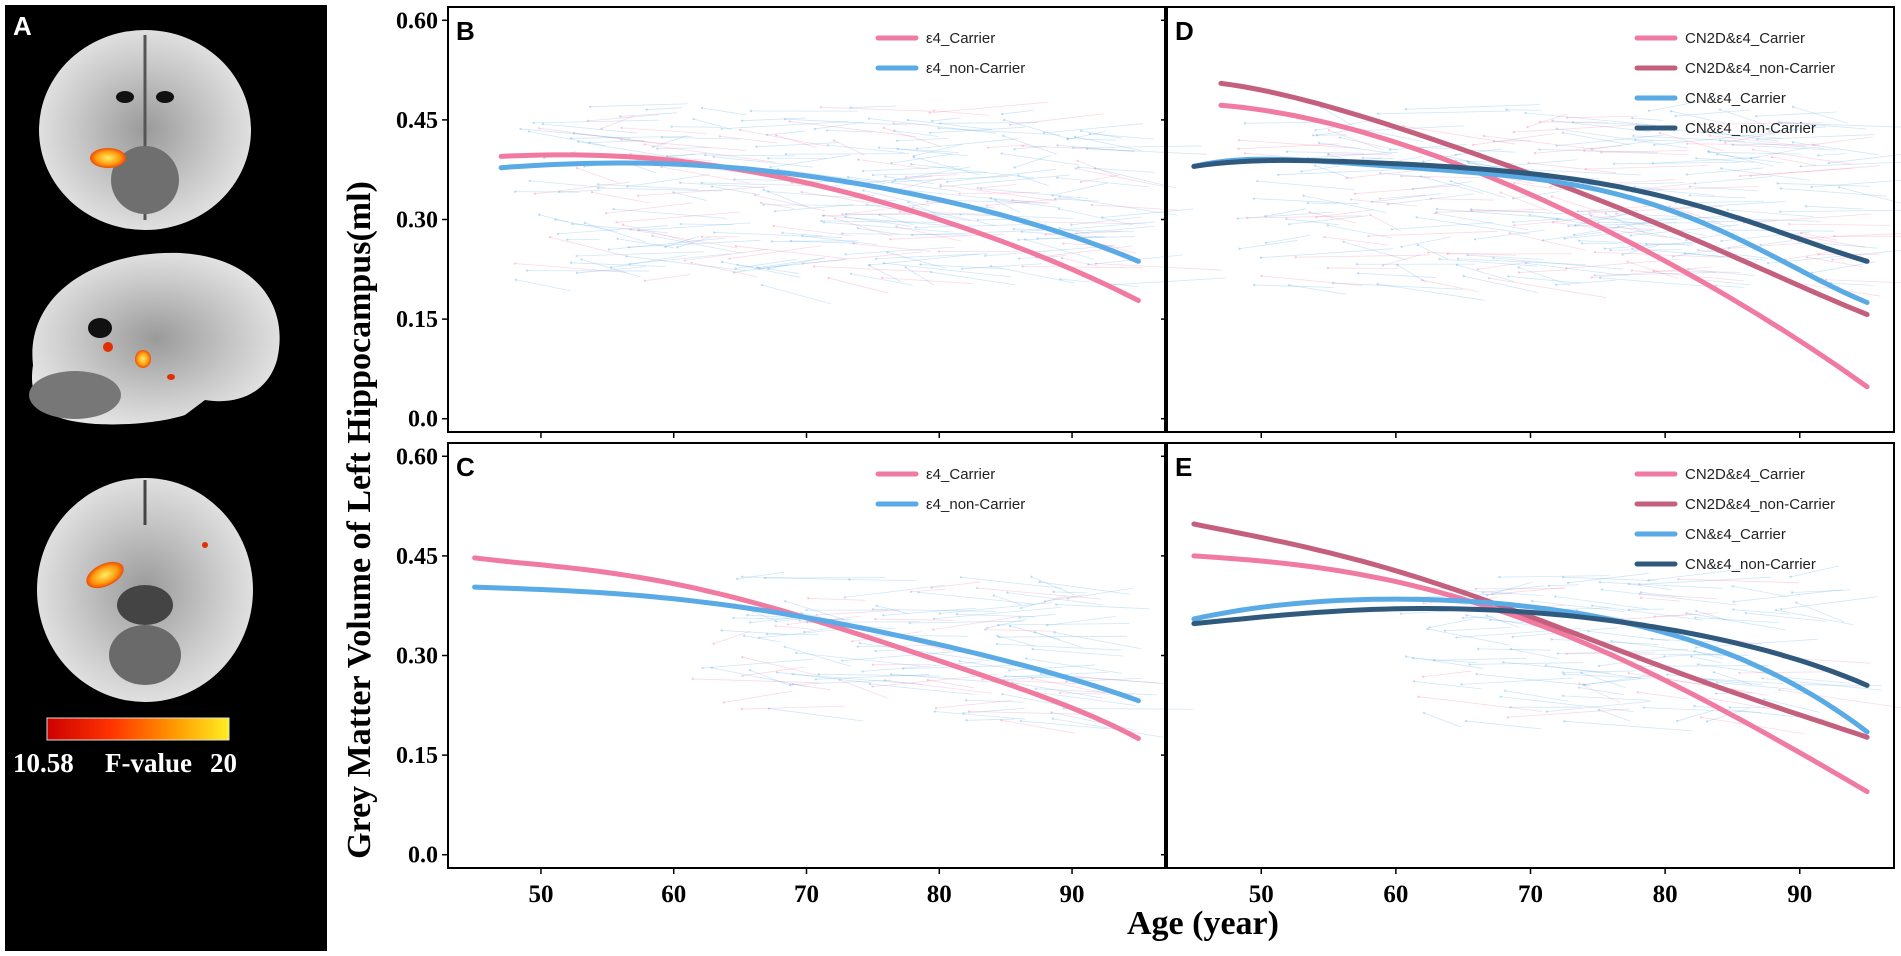 This screenshot has width=1901, height=956. I want to click on axial-activation, so click(105, 575).